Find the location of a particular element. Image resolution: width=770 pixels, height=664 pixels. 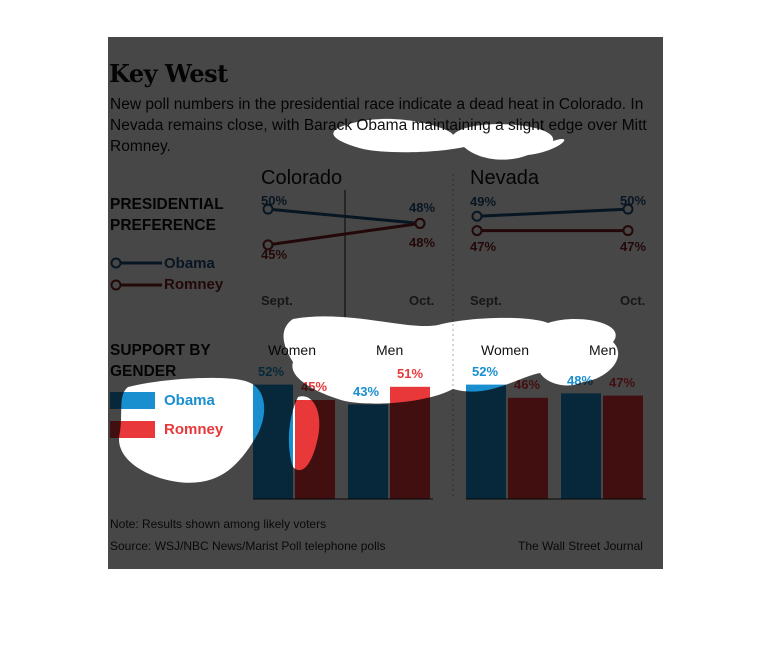

colorado-romney-line is located at coordinates (344, 234).